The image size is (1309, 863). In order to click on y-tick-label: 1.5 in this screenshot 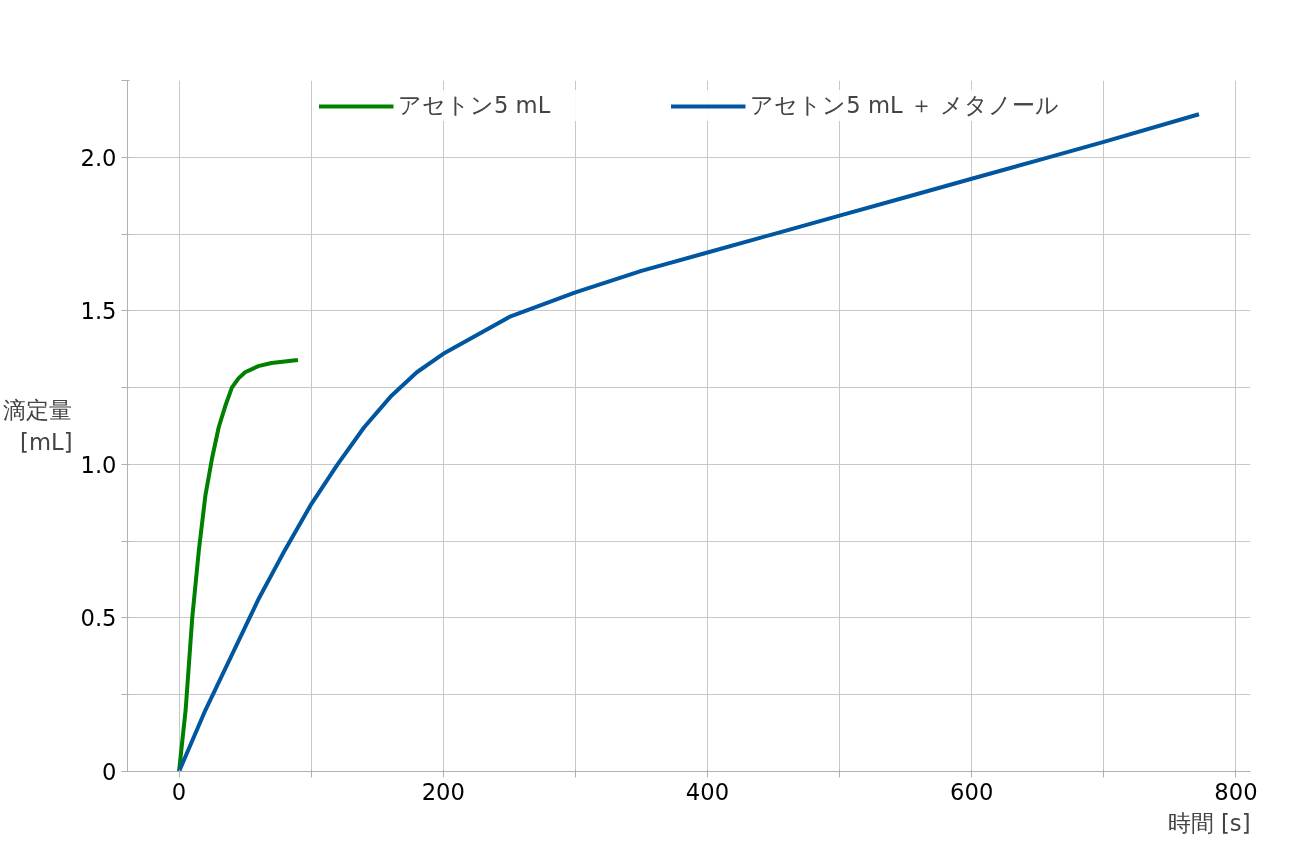, I will do `click(98, 311)`.